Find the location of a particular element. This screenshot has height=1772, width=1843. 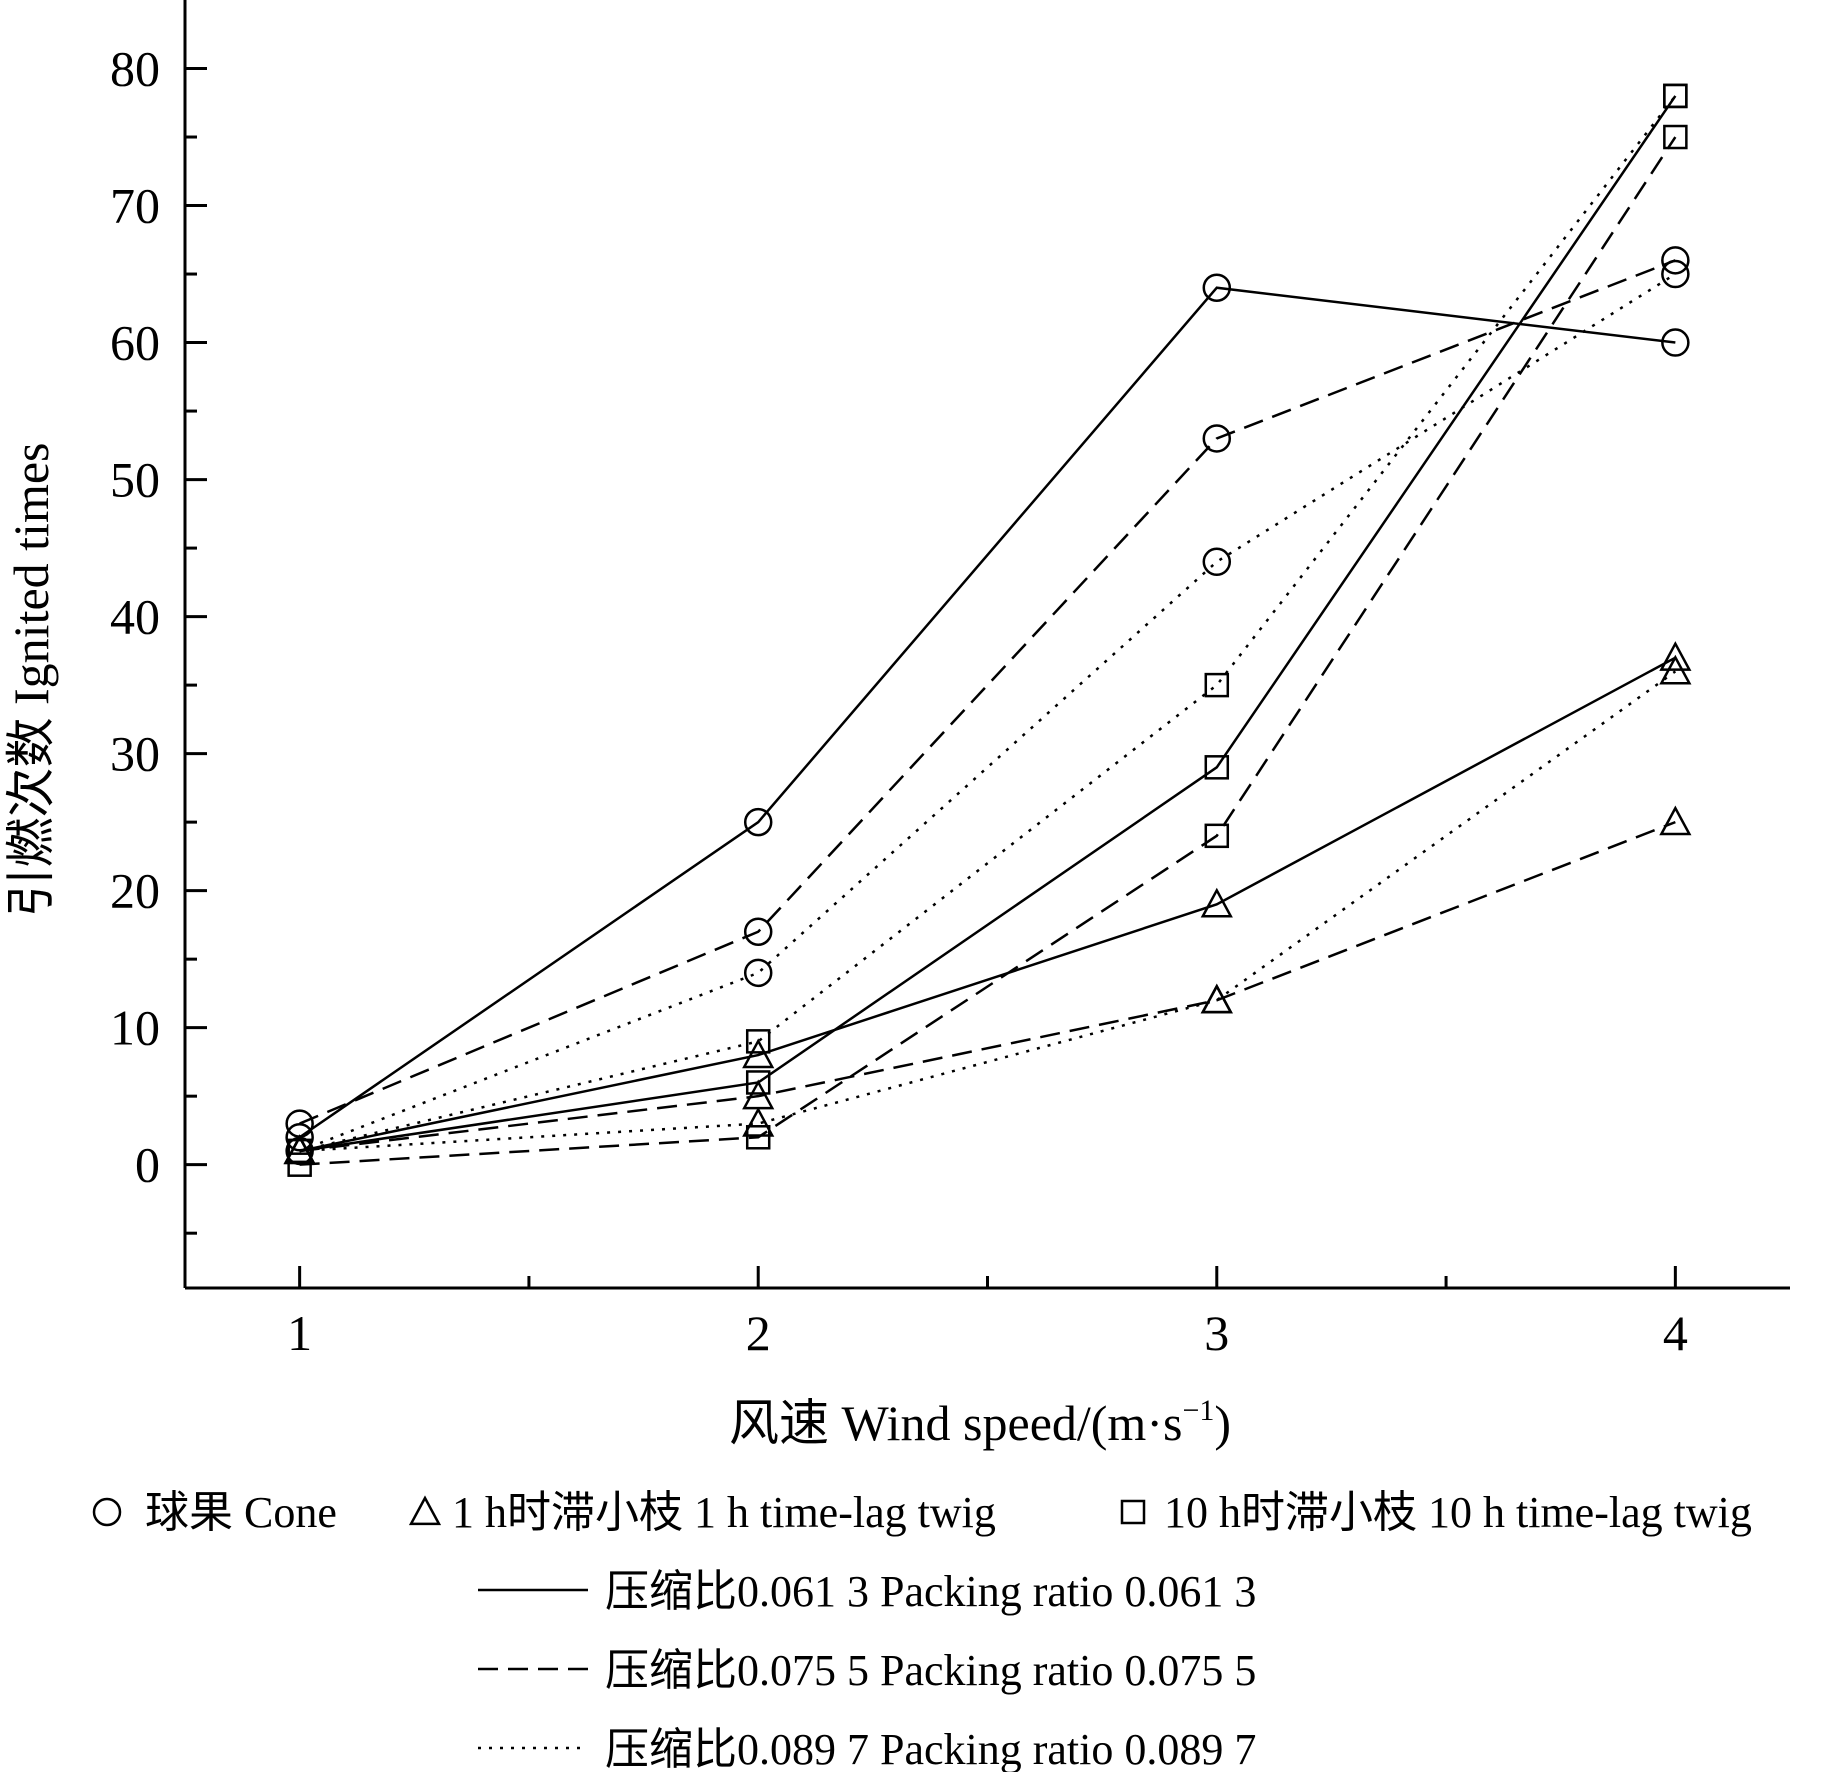

x-axis-label: 风速 Wind speed/(m·s−1) is located at coordinates (980, 1422).